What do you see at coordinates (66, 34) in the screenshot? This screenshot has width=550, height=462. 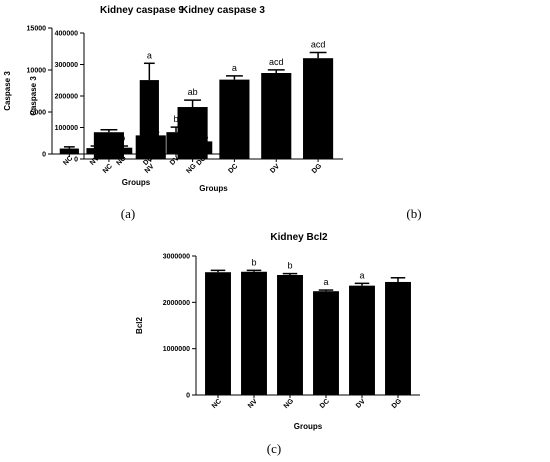 I see `y-tick-label: 400000` at bounding box center [66, 34].